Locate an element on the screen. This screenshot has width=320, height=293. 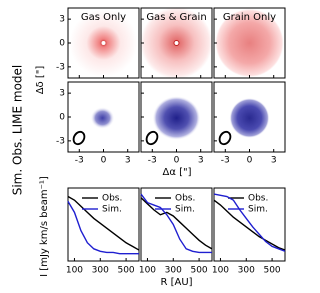
y-axis-label: I [mJy km/s beam⁻¹] is located at coordinates (44, 226).